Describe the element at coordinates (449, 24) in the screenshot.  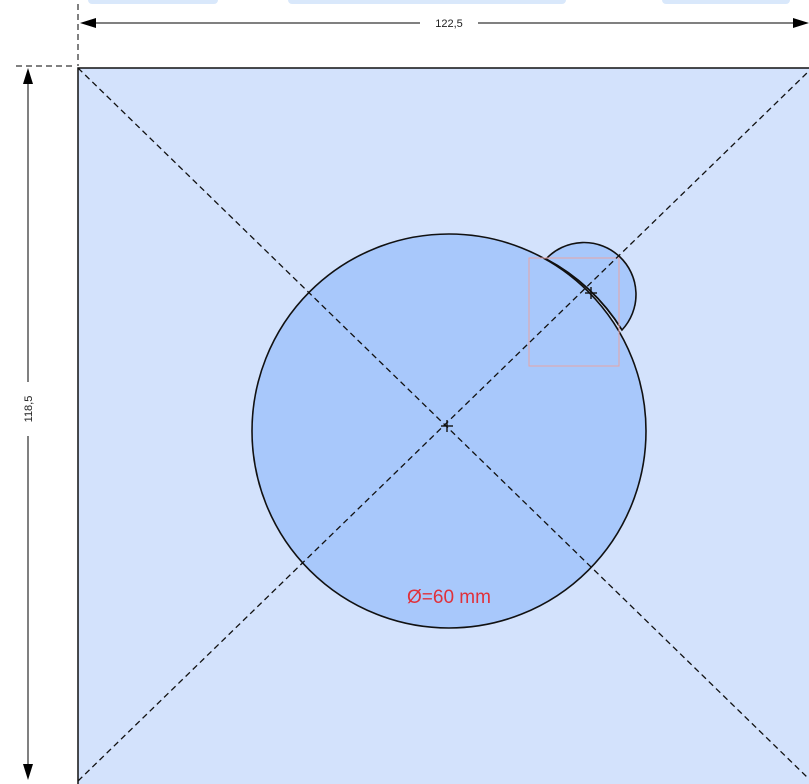
I see `width-label: 122,5` at that location.